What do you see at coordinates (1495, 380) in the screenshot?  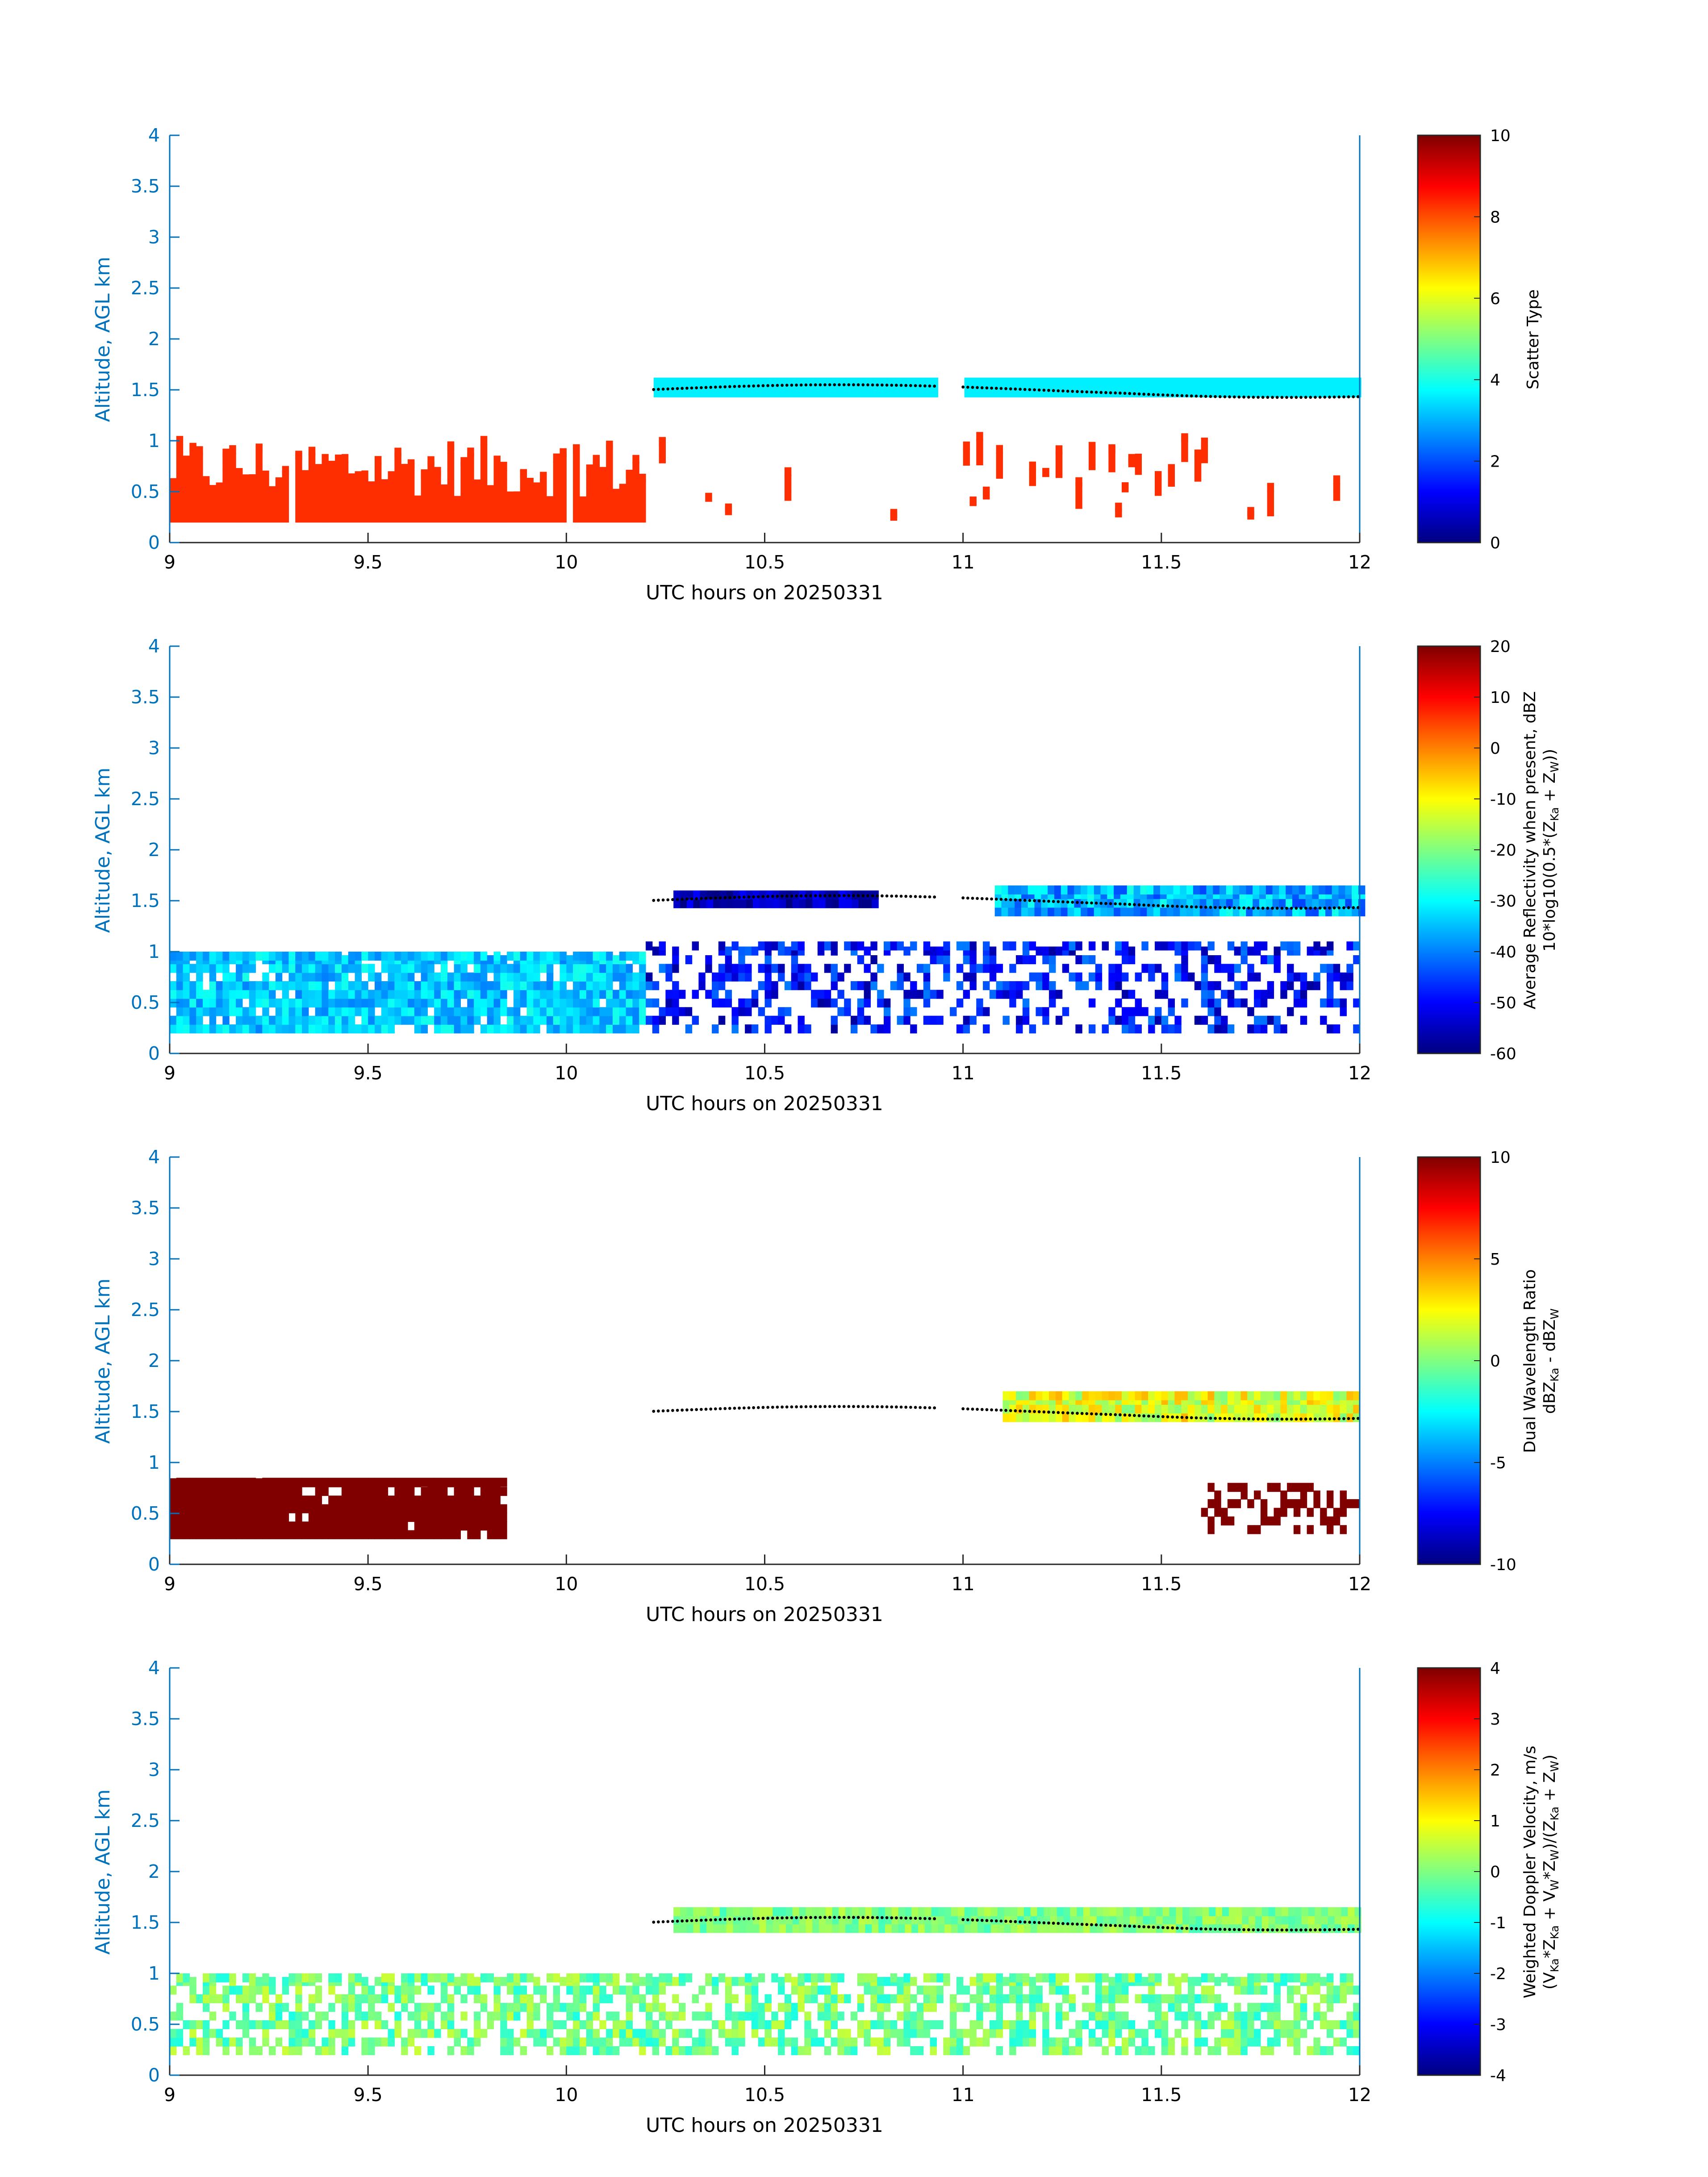 I see `colorbar-tick-label: 4` at bounding box center [1495, 380].